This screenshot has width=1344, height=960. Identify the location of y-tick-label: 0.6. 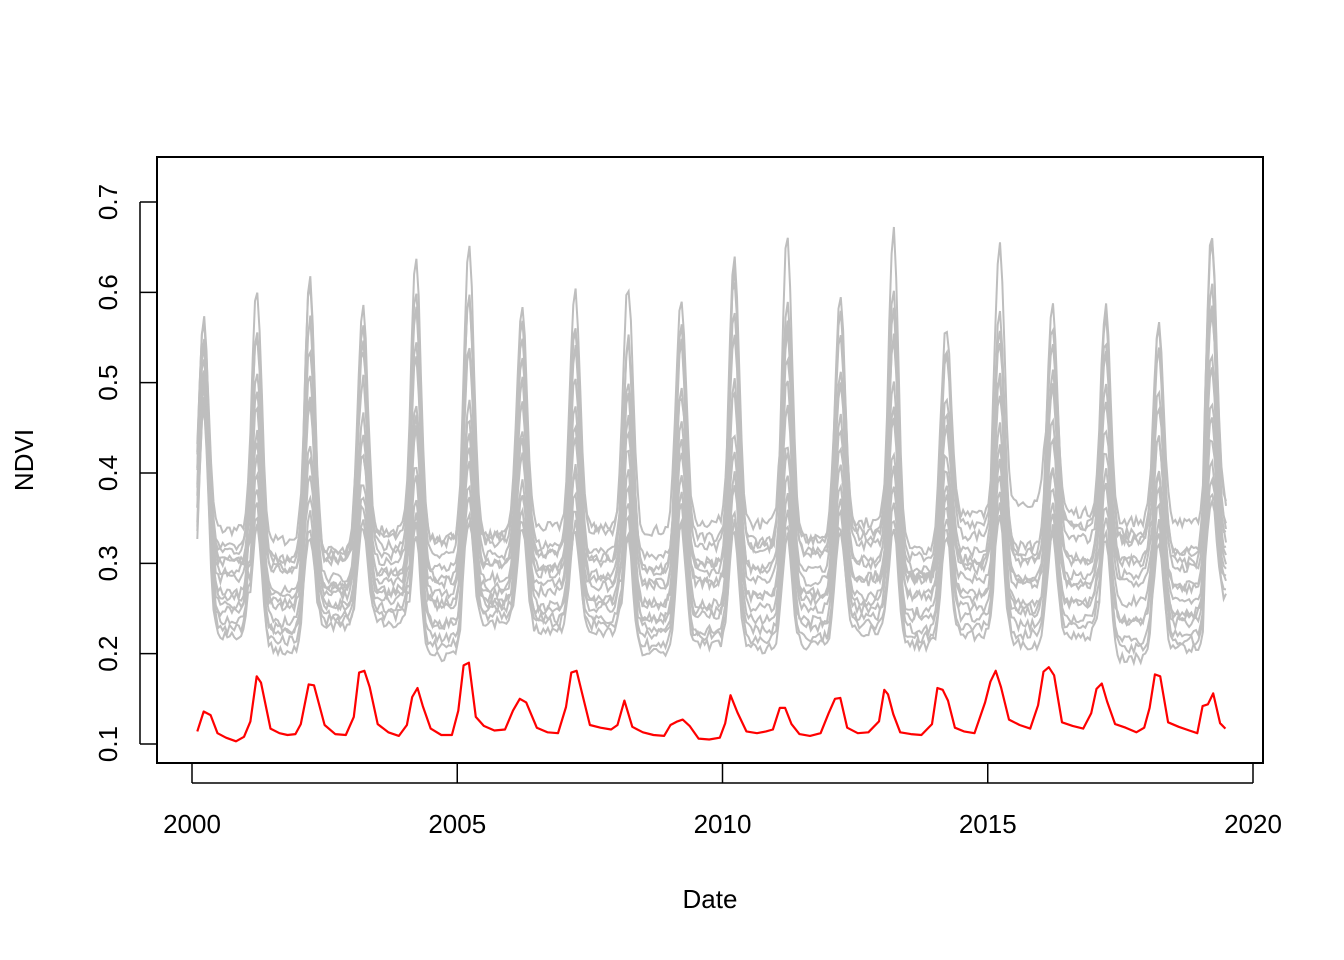
(108, 292).